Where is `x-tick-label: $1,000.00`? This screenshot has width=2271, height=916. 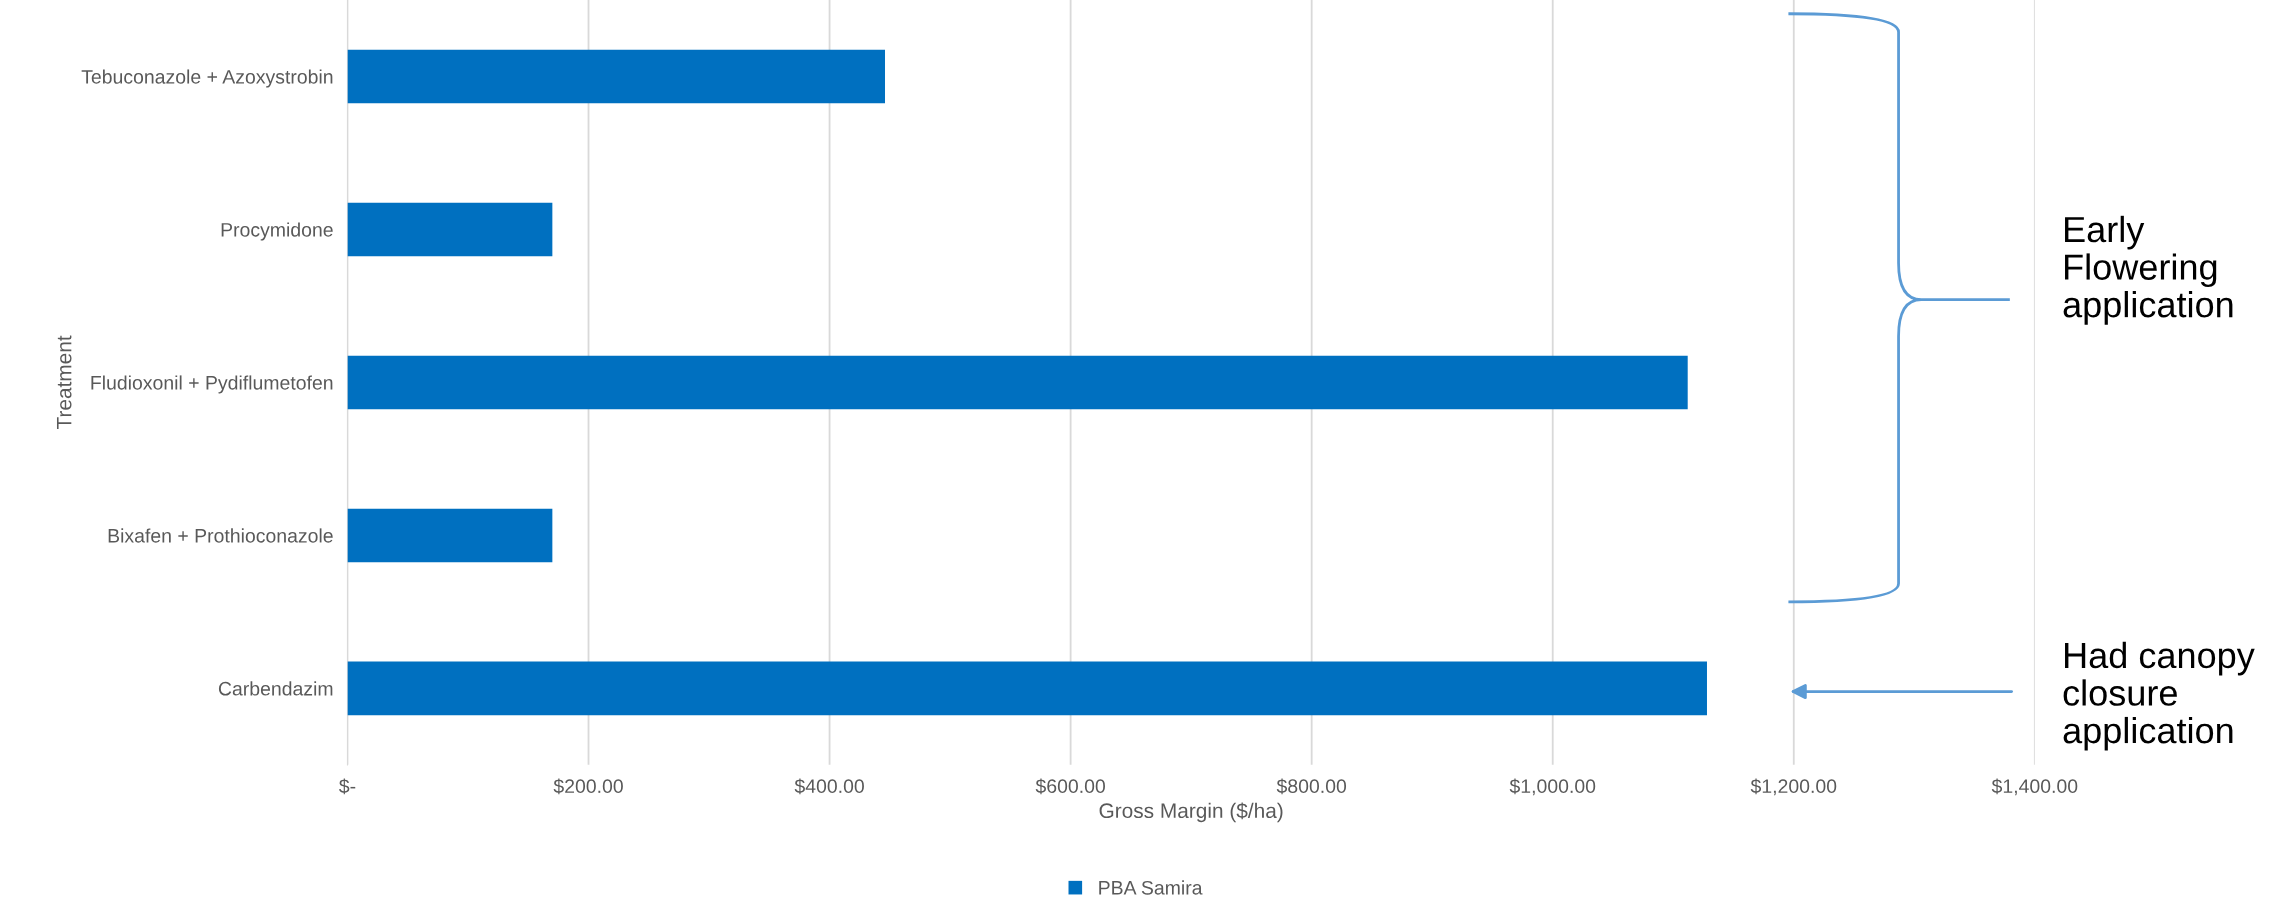
x-tick-label: $1,000.00 is located at coordinates (1552, 787).